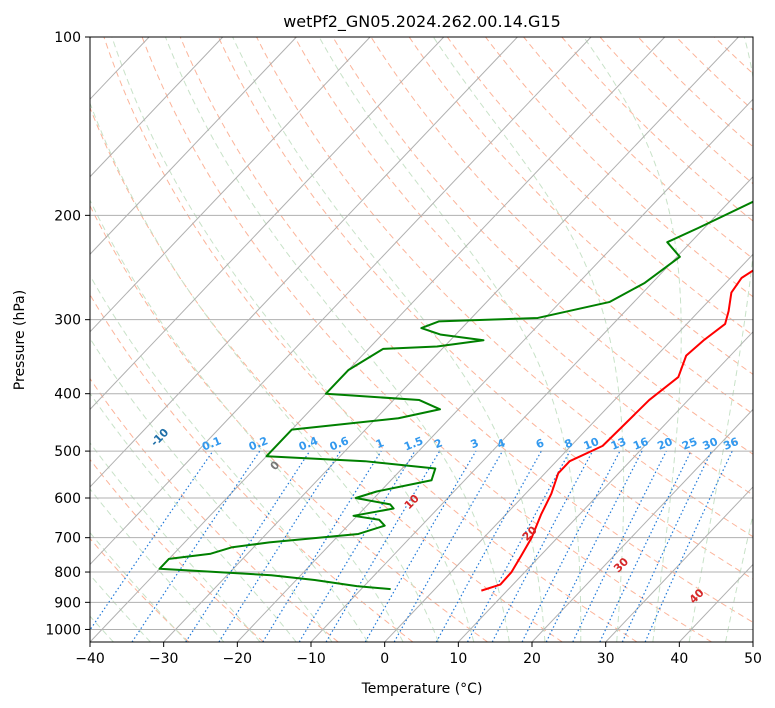 The width and height of the screenshot is (775, 708). I want to click on x-tick-label: −30, so click(164, 659).